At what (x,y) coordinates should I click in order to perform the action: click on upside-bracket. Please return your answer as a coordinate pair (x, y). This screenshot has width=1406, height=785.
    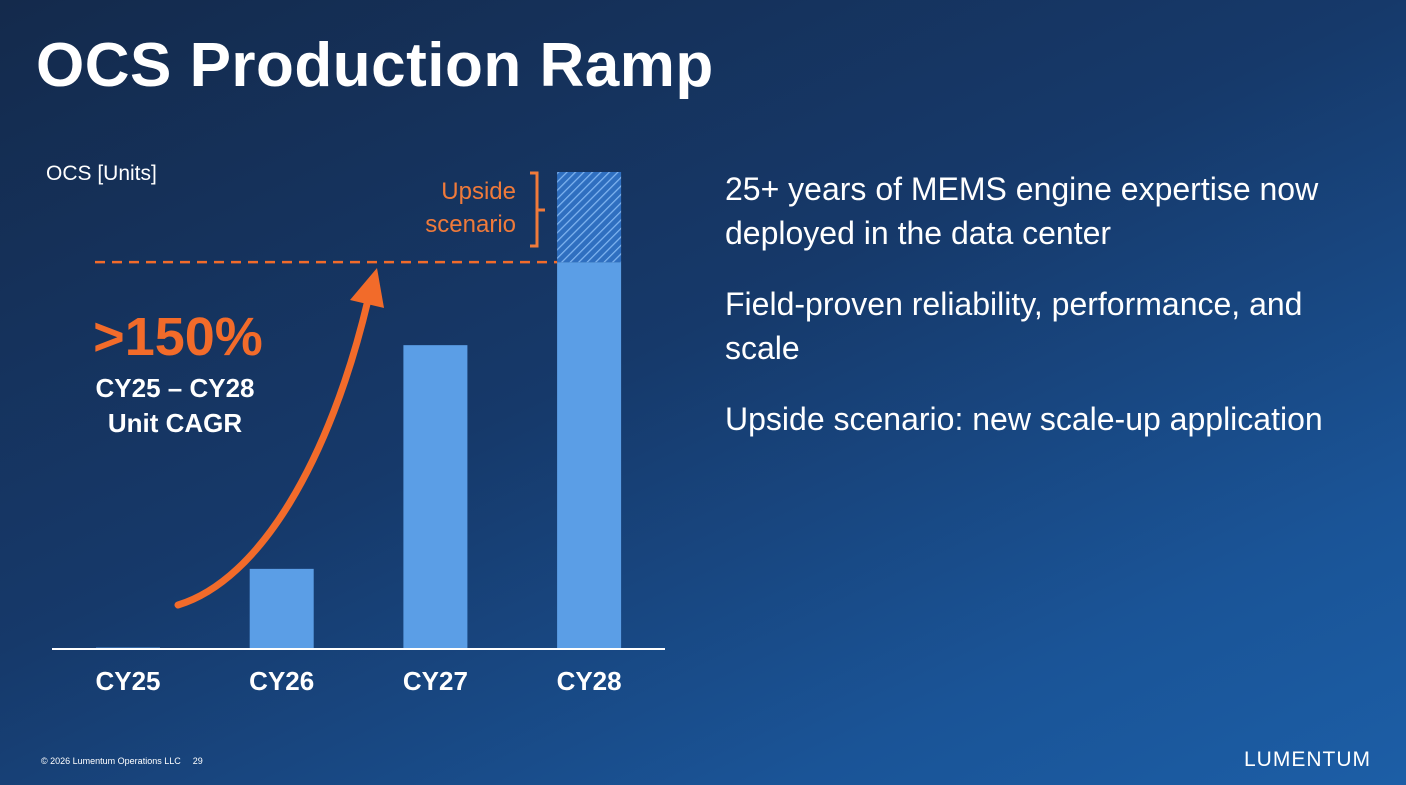
    Looking at the image, I should click on (537, 209).